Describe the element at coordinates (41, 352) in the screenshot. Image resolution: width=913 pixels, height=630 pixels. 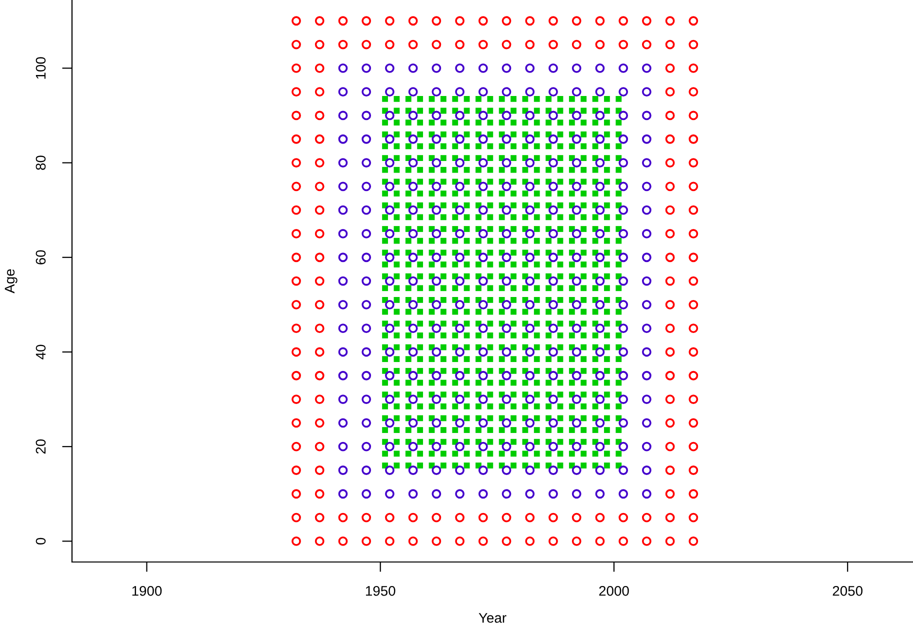
I see `y-tick-label: 40` at that location.